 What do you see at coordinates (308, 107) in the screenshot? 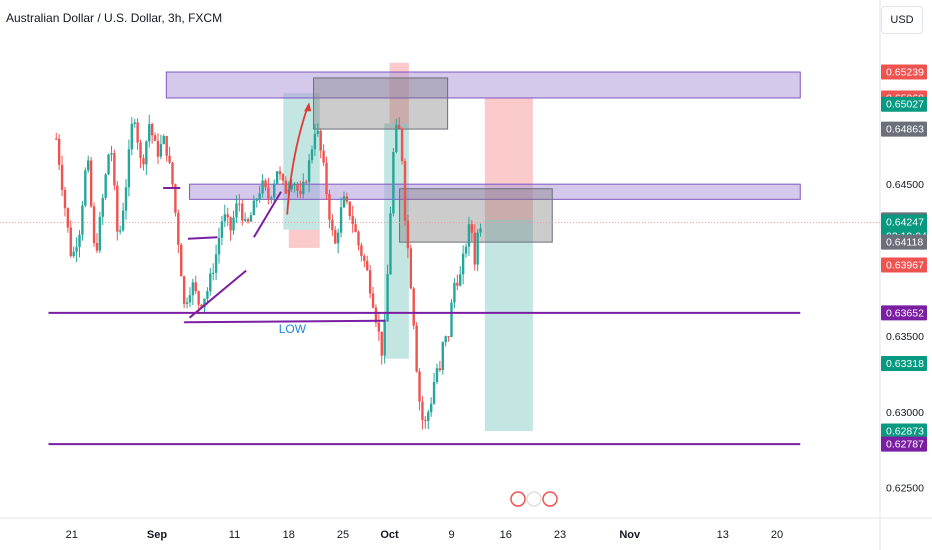
I see `arrow-head` at bounding box center [308, 107].